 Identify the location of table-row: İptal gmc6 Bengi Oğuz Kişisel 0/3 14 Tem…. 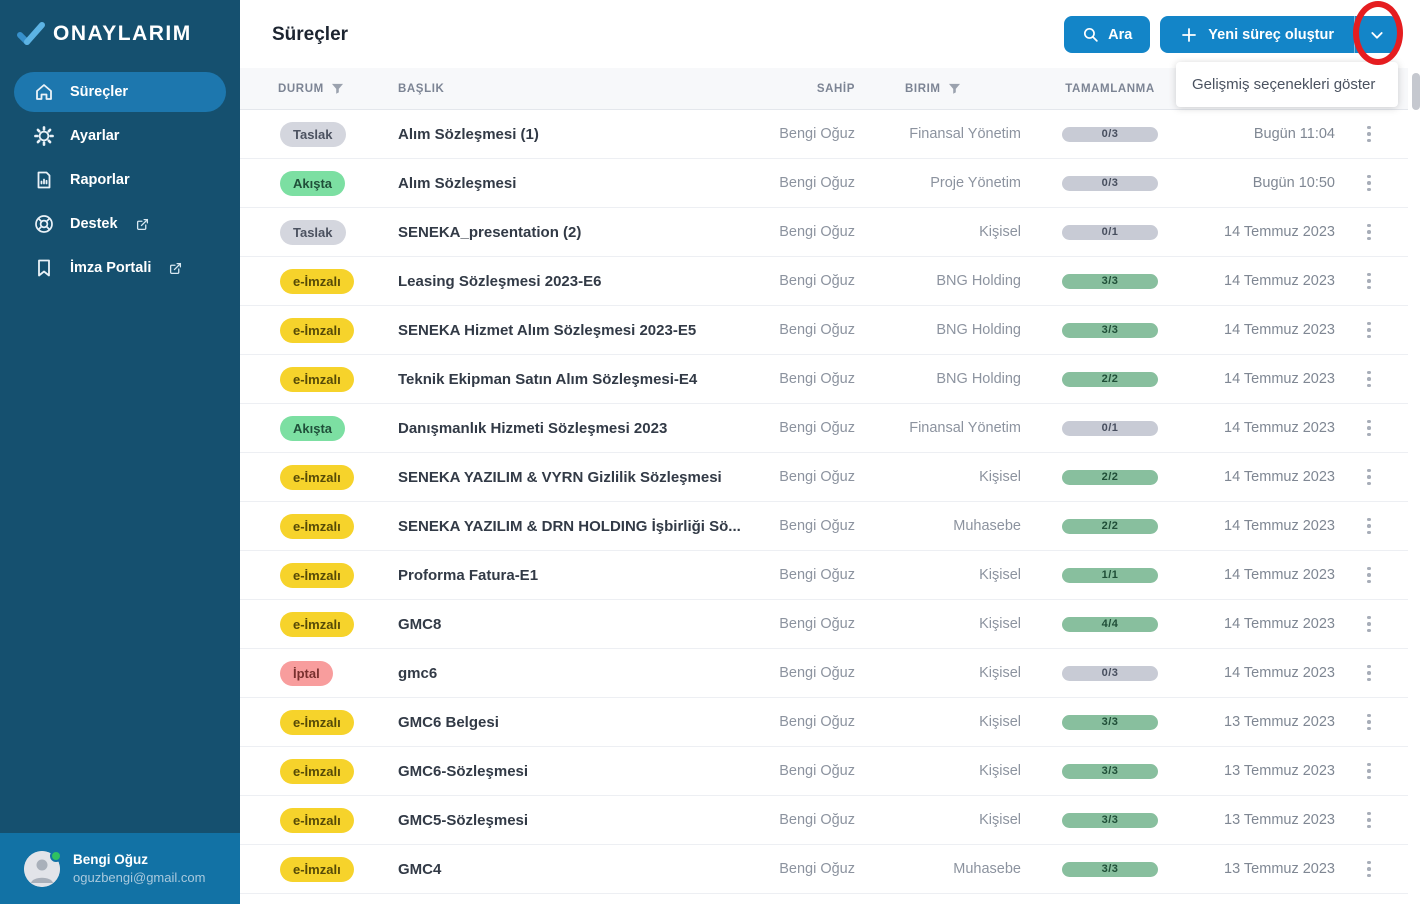
(824, 673).